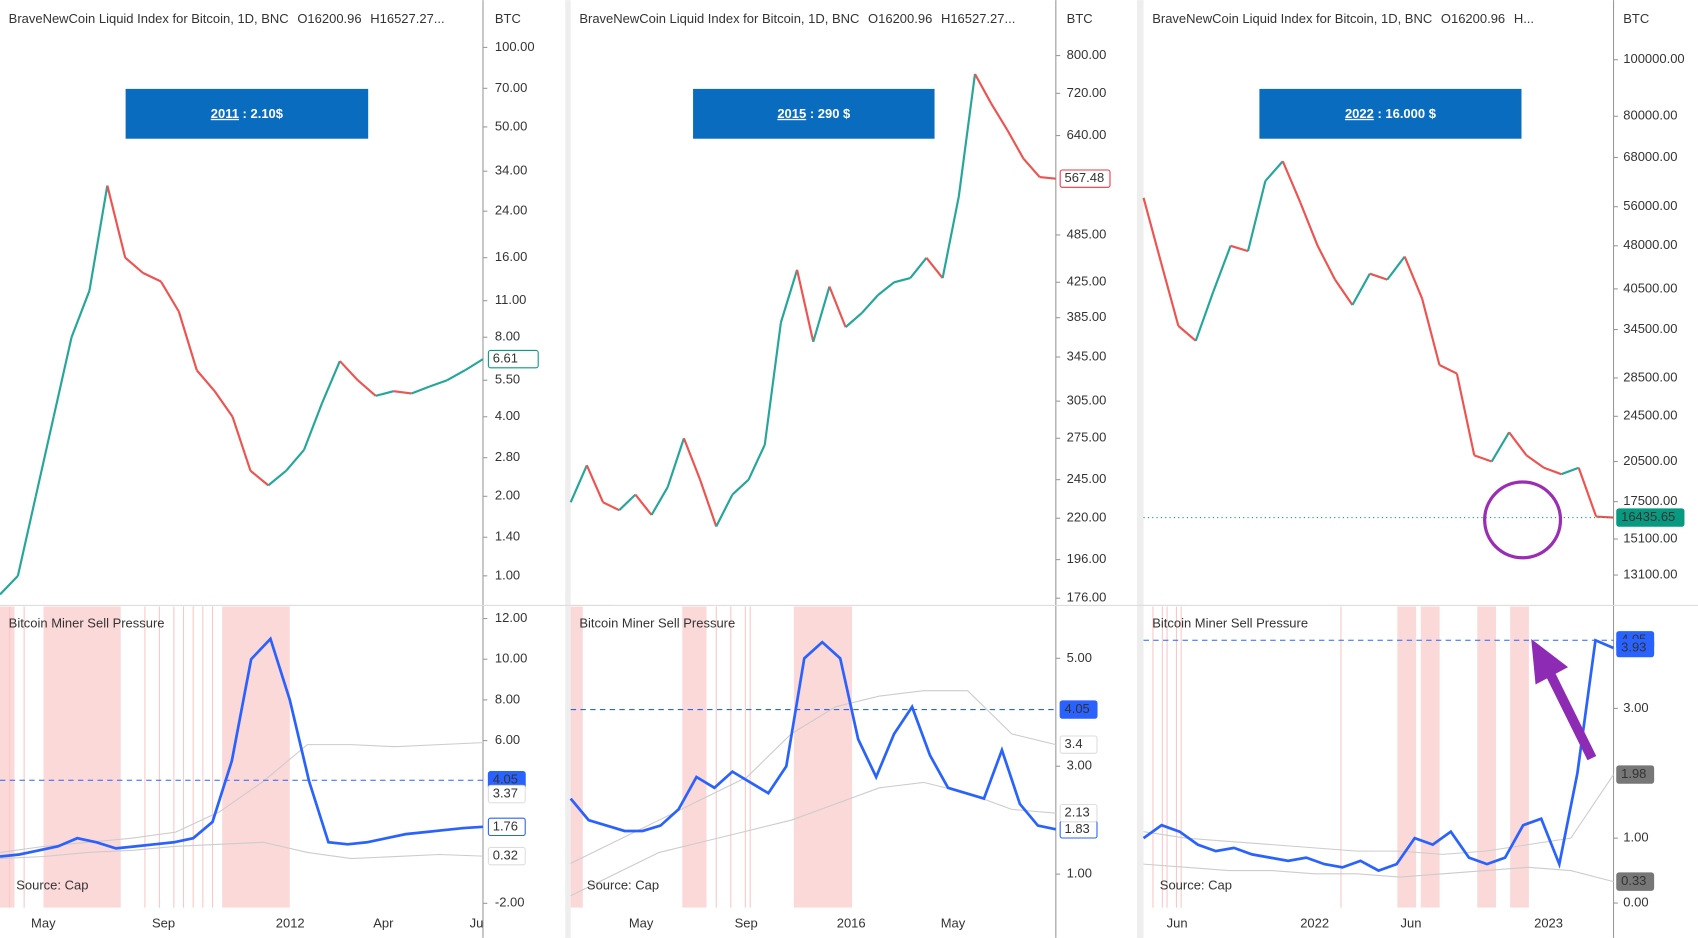 This screenshot has height=938, width=1698. I want to click on y-tick-label: 28500.00, so click(1650, 376).